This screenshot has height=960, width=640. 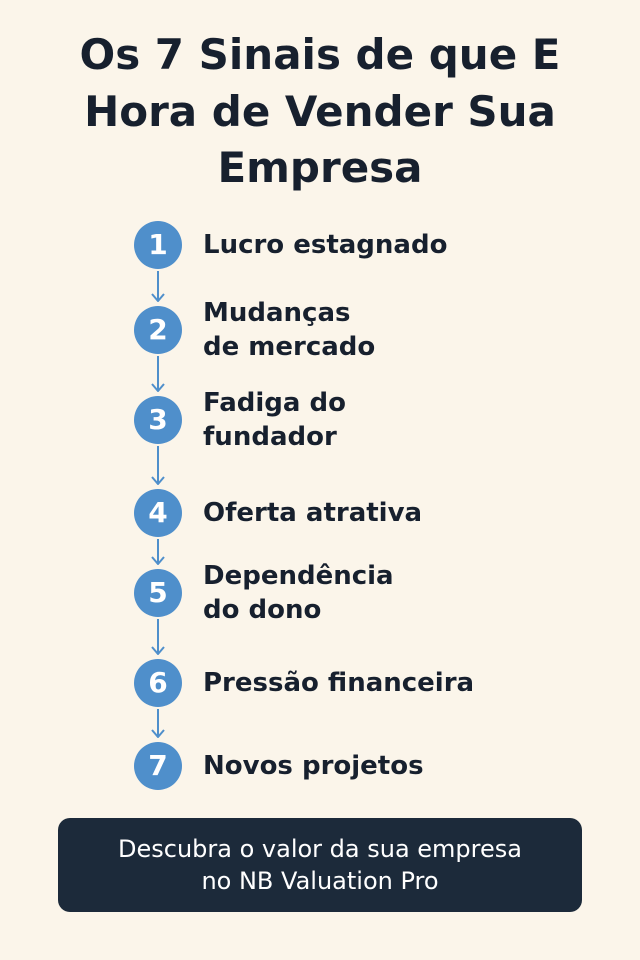 I want to click on step-label-line-2: do dono, so click(x=262, y=610).